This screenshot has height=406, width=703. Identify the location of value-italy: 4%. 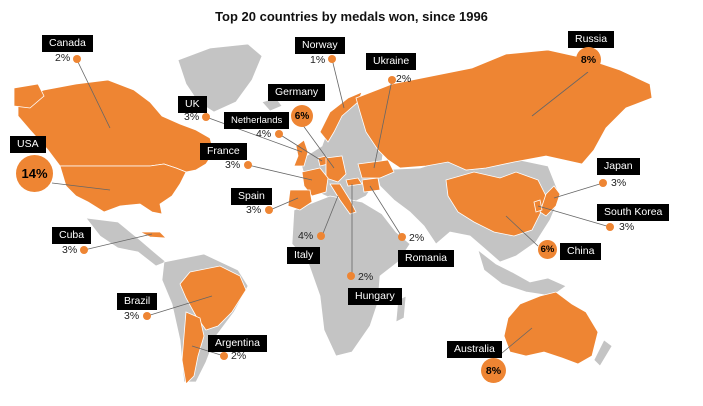
(306, 236).